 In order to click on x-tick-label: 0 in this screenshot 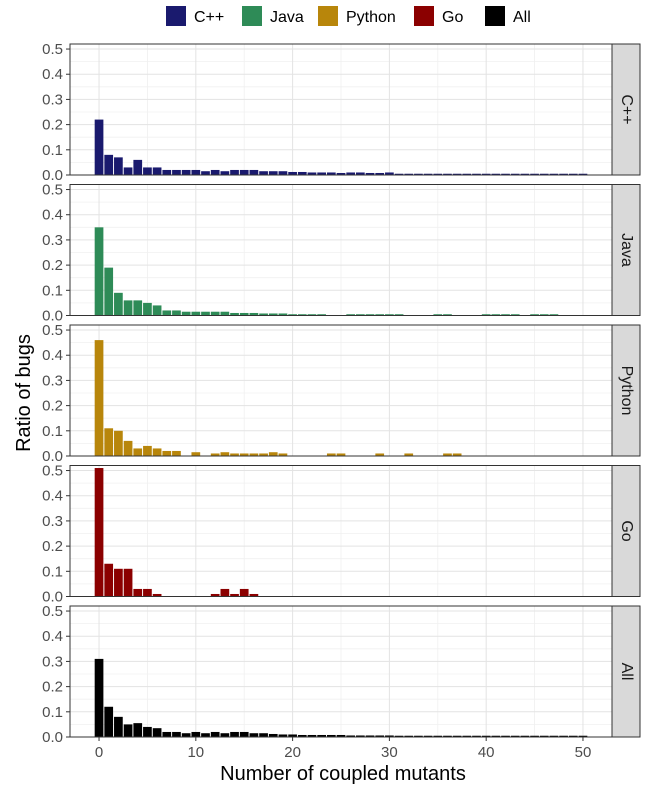, I will do `click(99, 752)`.